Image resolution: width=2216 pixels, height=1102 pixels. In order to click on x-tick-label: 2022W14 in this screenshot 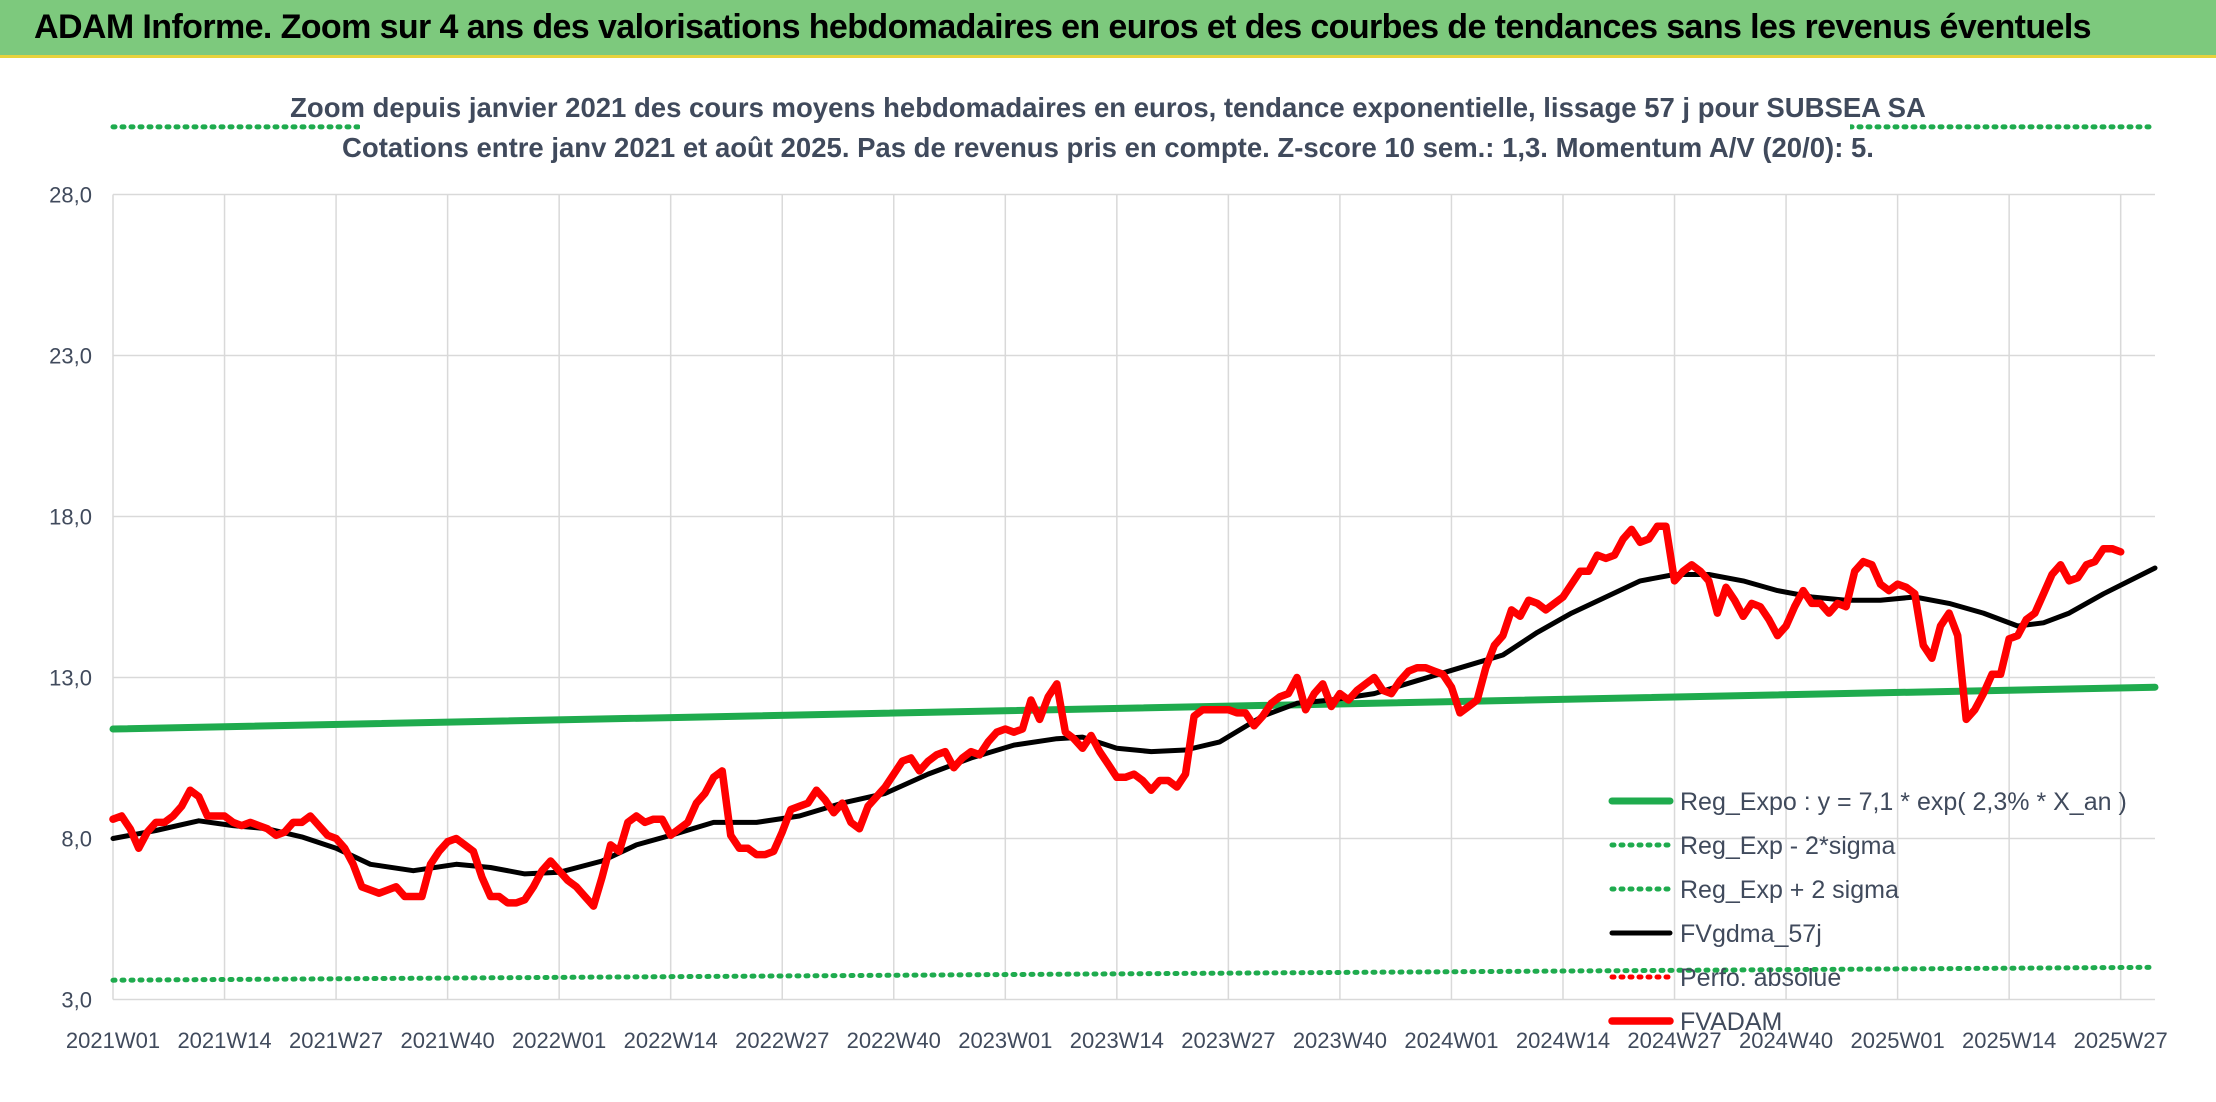, I will do `click(671, 1040)`.